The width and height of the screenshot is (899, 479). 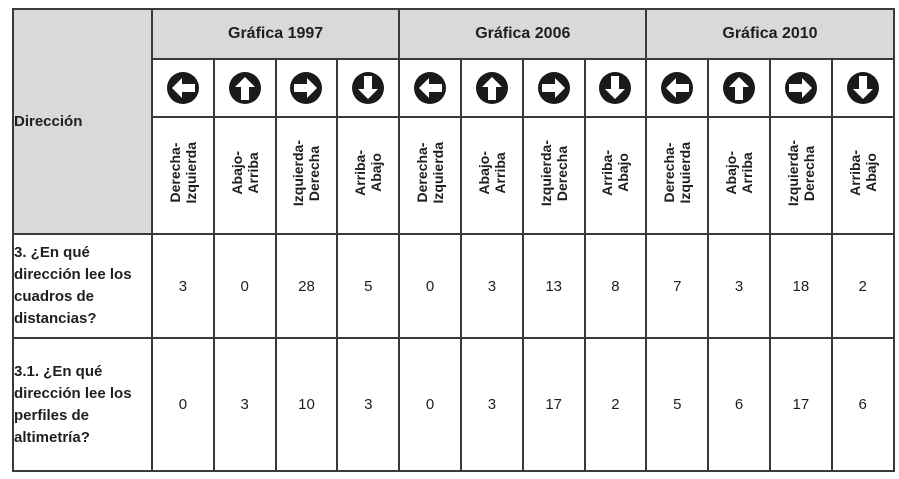 What do you see at coordinates (275, 34) in the screenshot?
I see `group-header-1997: Gráfica 1997` at bounding box center [275, 34].